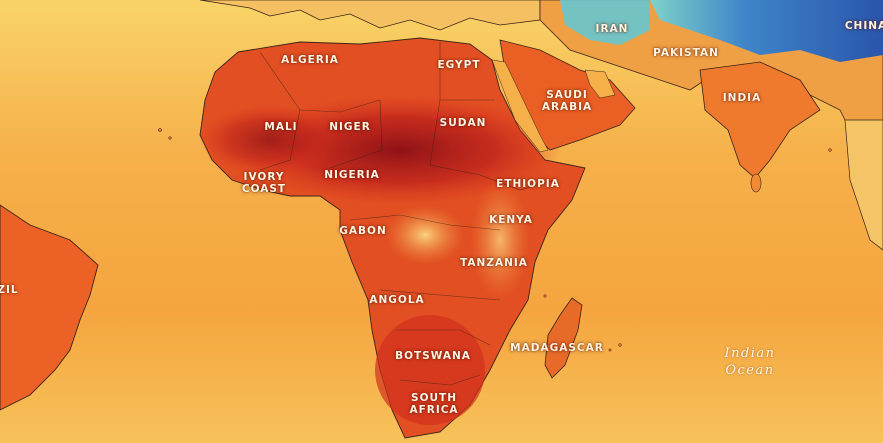 The image size is (883, 443). Describe the element at coordinates (363, 231) in the screenshot. I see `label-gabon: GABON` at that location.